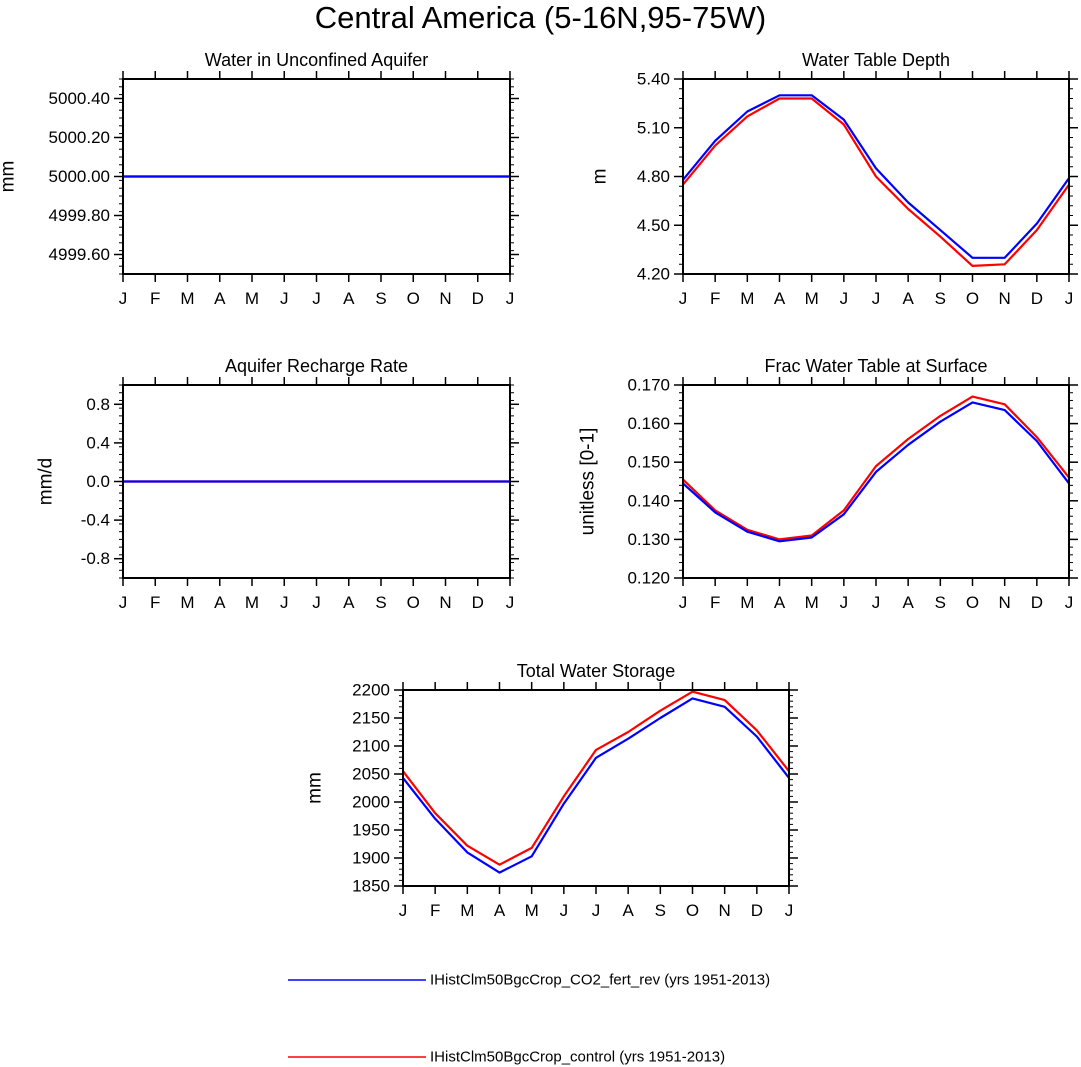 This screenshot has width=1081, height=1067. I want to click on y-tick-label: 0.120, so click(648, 578).